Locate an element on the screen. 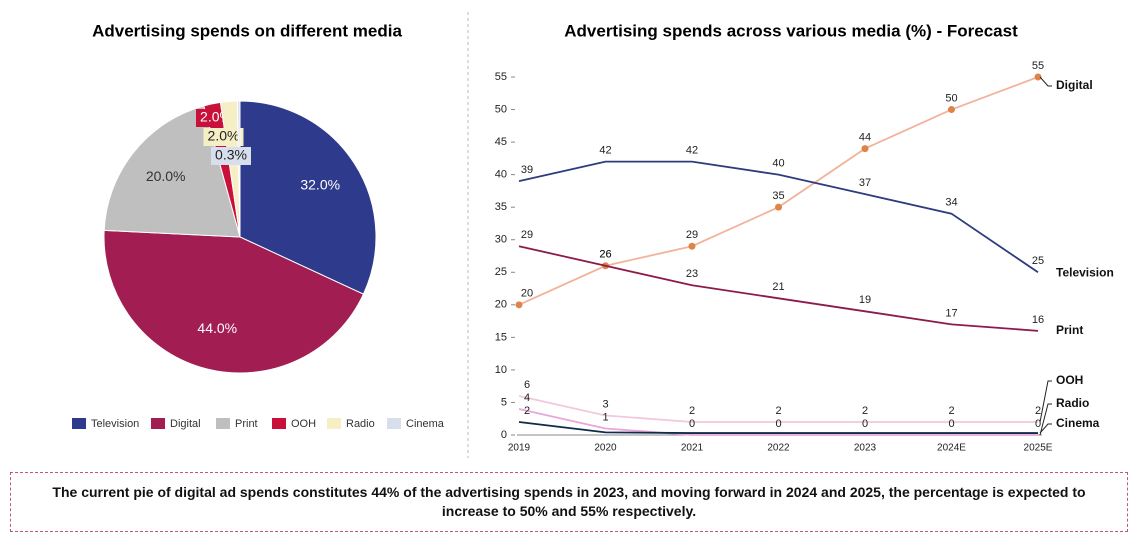 This screenshot has width=1141, height=544. x-tick-label: 2019 is located at coordinates (519, 448).